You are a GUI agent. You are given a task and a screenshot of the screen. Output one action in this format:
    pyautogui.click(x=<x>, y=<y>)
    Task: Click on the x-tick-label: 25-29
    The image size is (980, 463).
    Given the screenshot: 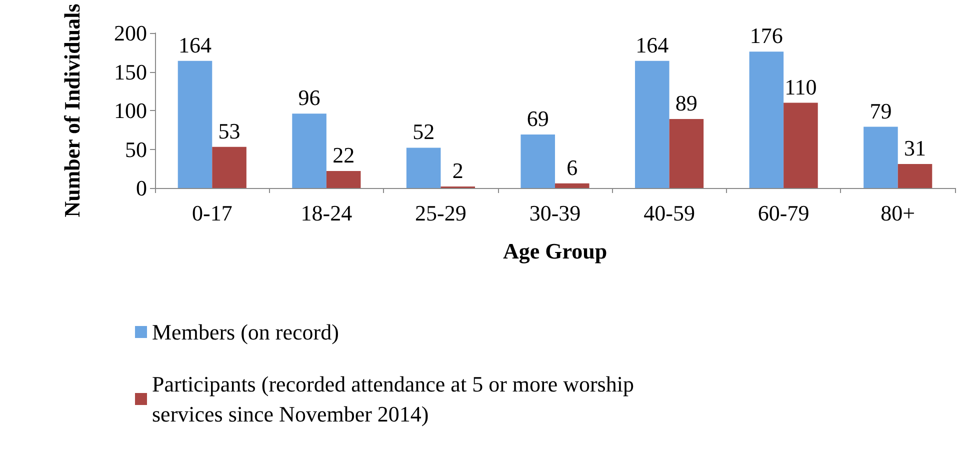 What is the action you would take?
    pyautogui.click(x=440, y=213)
    